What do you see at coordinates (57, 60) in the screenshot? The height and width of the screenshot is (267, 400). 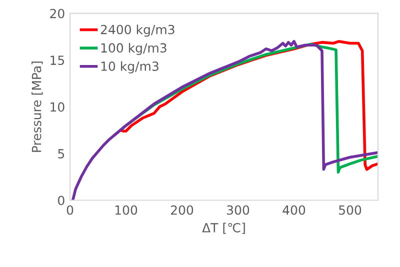 I see `y-tick-label: 15` at bounding box center [57, 60].